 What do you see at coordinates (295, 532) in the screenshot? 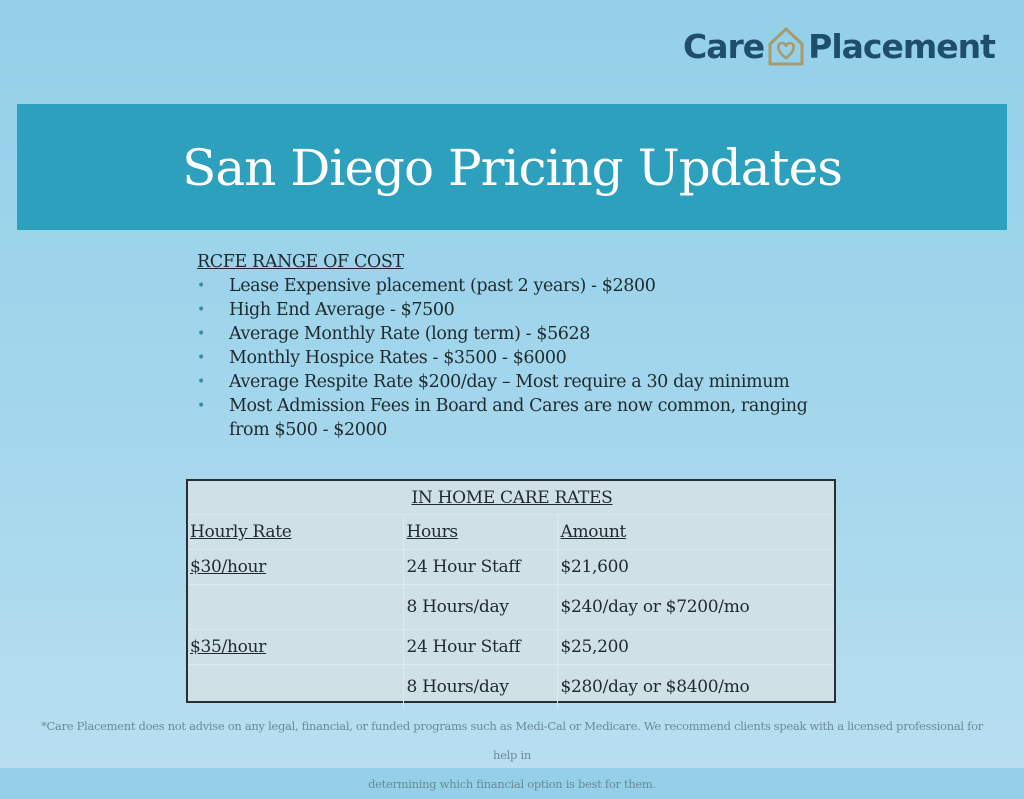
I see `column-header-hourly-rate: Hourly Rate` at bounding box center [295, 532].